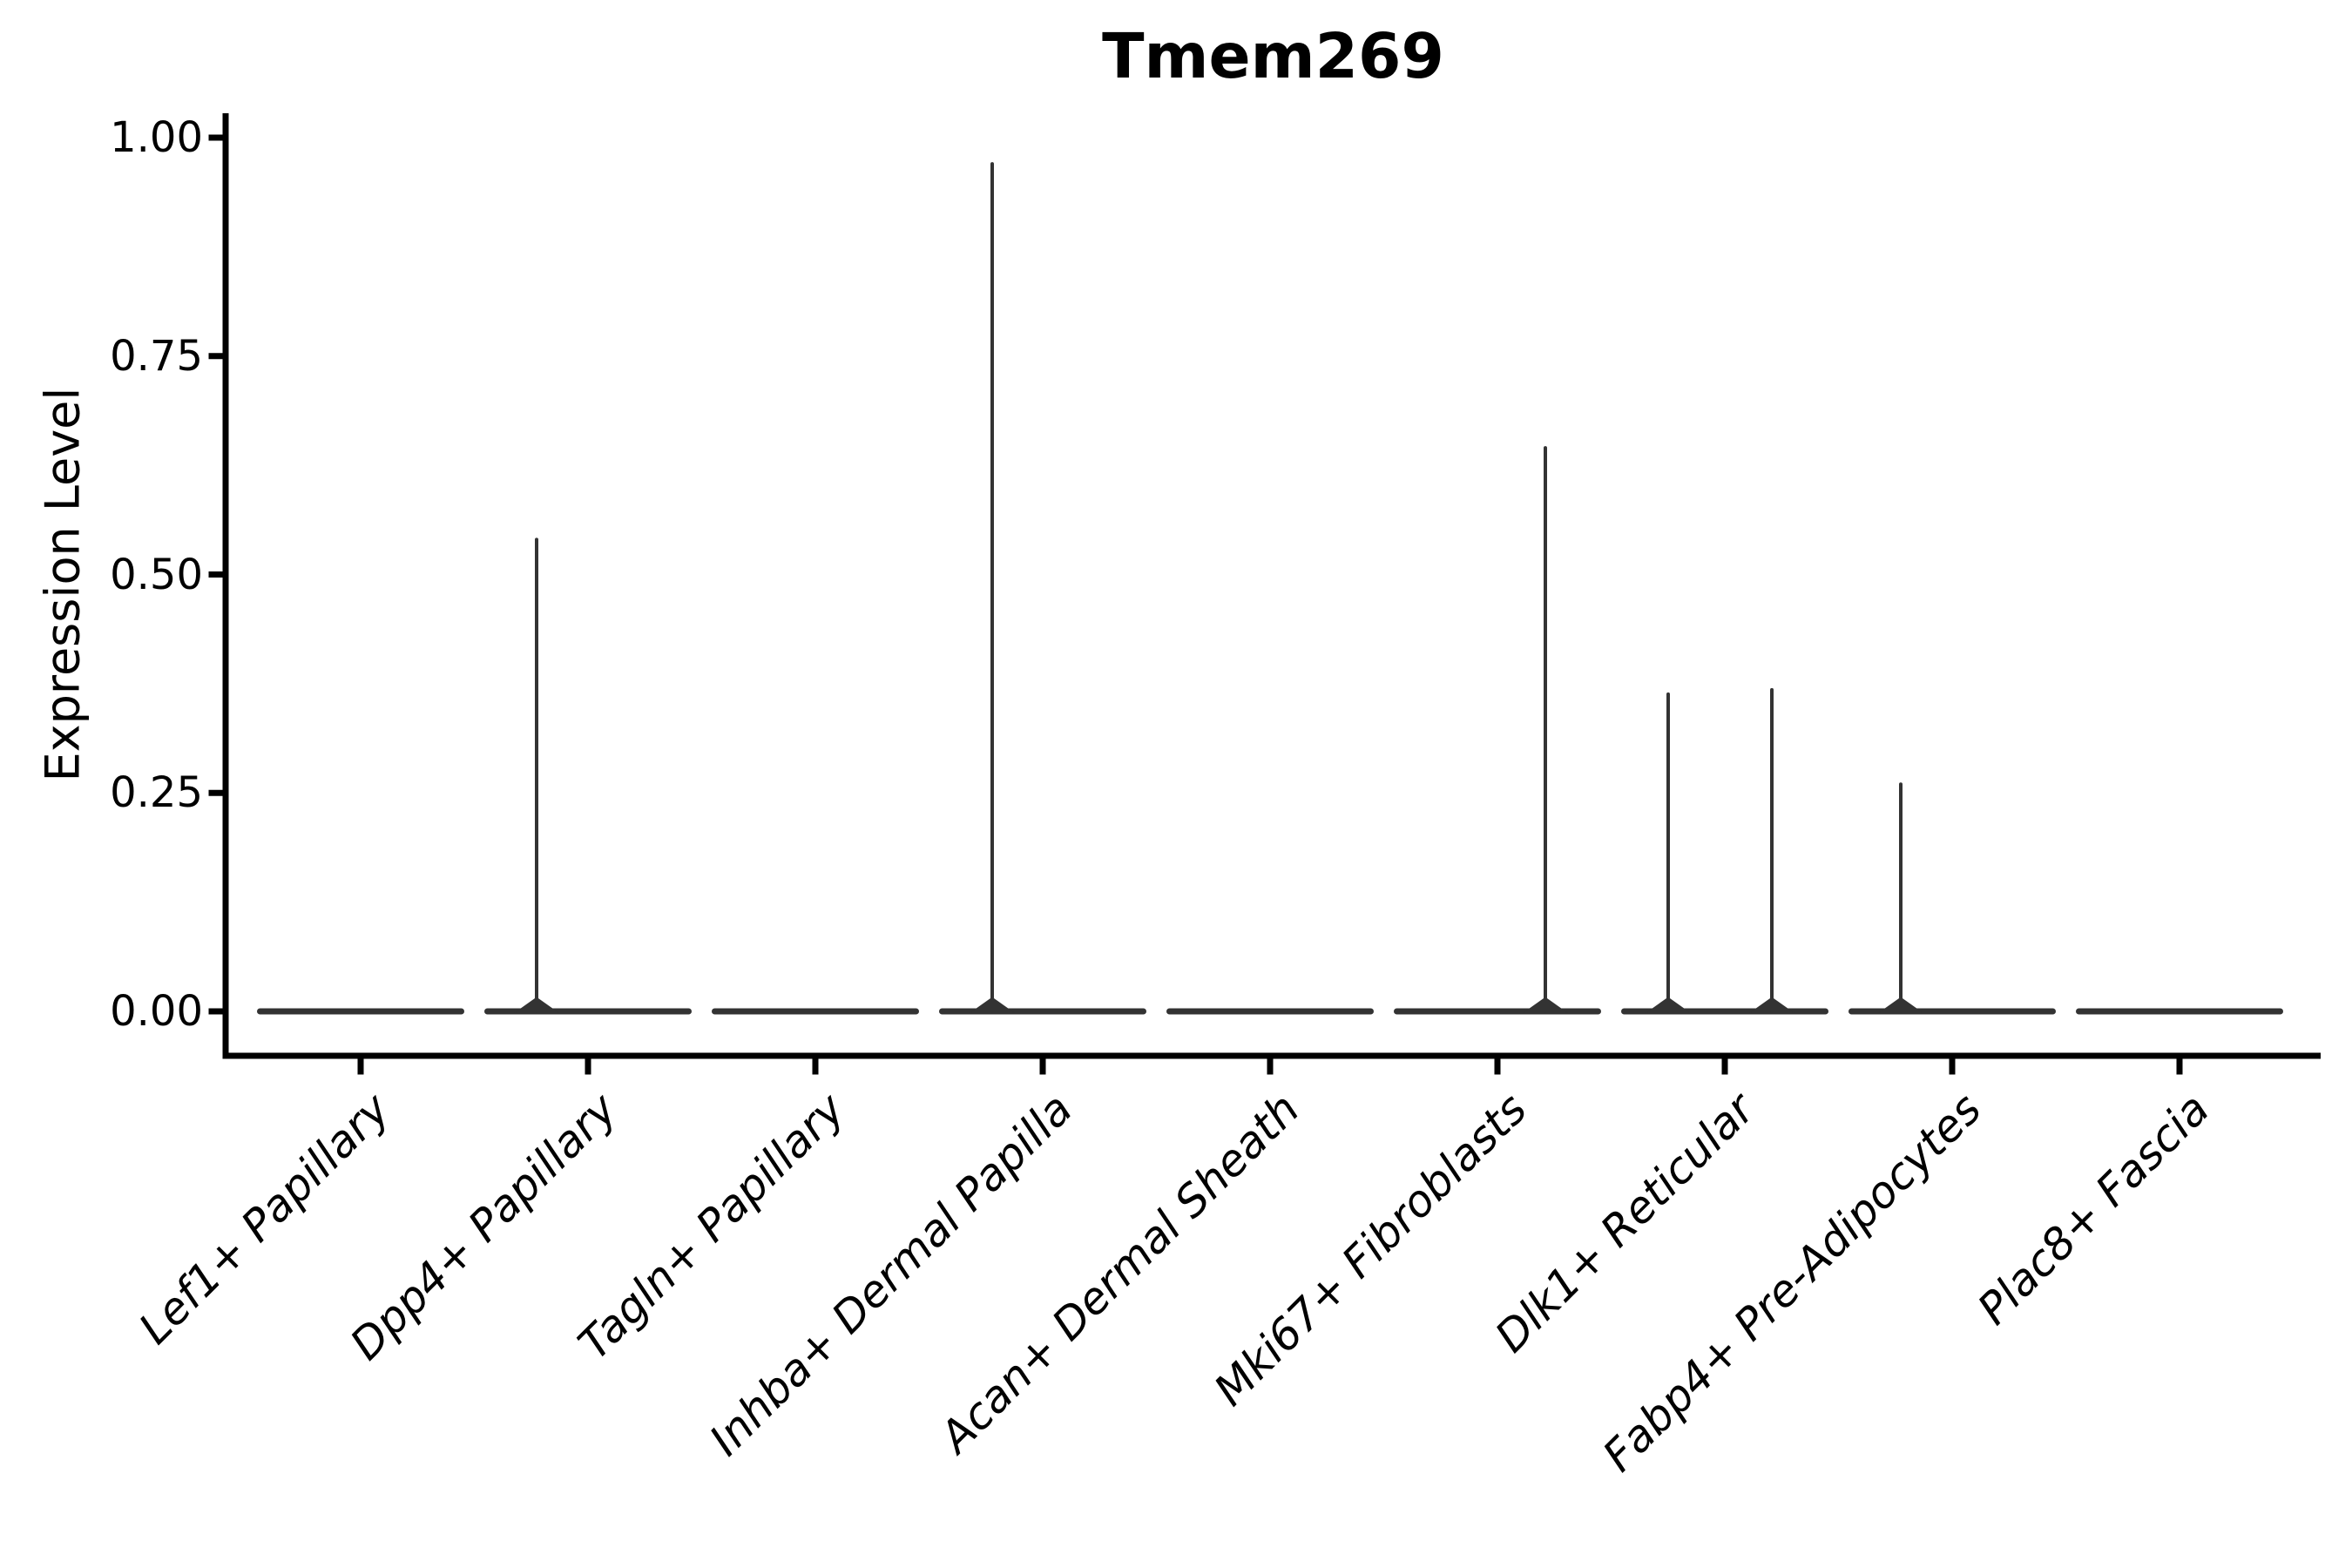 This screenshot has width=2352, height=1568. I want to click on chart-title: Tmem269, so click(1273, 56).